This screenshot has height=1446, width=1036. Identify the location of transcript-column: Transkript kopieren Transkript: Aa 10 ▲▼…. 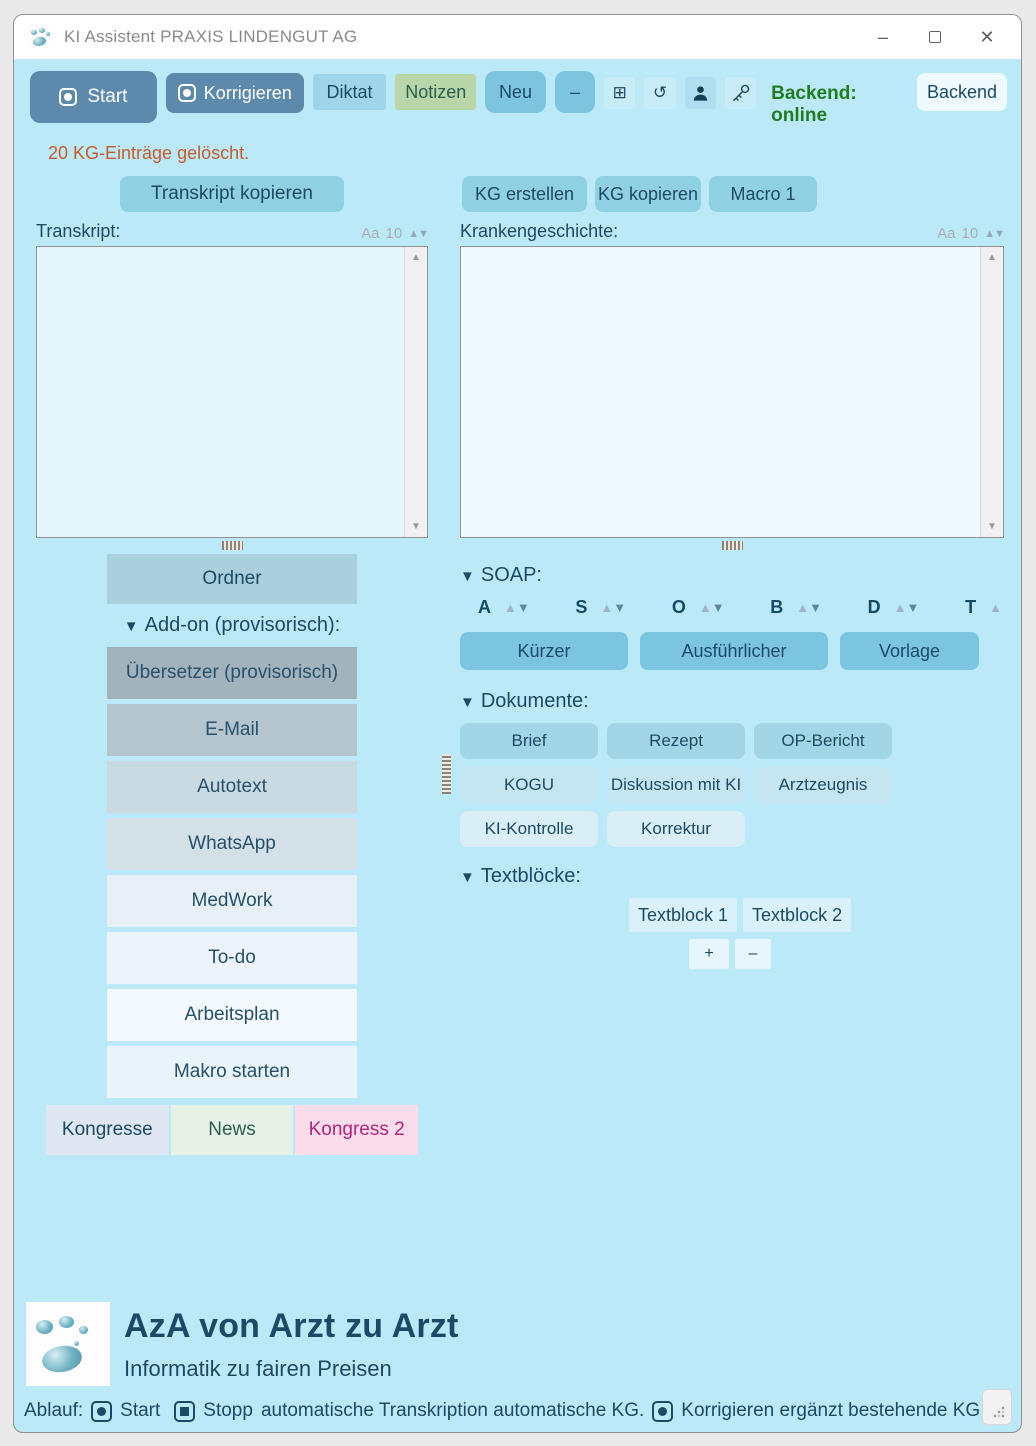
(232, 363).